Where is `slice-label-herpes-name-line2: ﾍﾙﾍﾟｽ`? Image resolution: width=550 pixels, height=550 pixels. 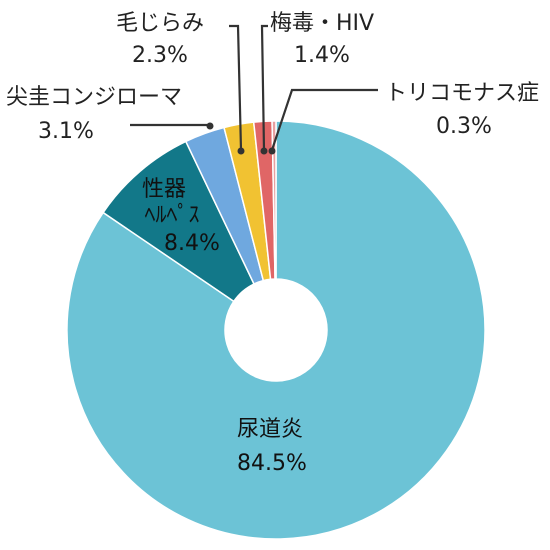 slice-label-herpes-name-line2: ﾍﾙﾍﾟｽ is located at coordinates (171, 215).